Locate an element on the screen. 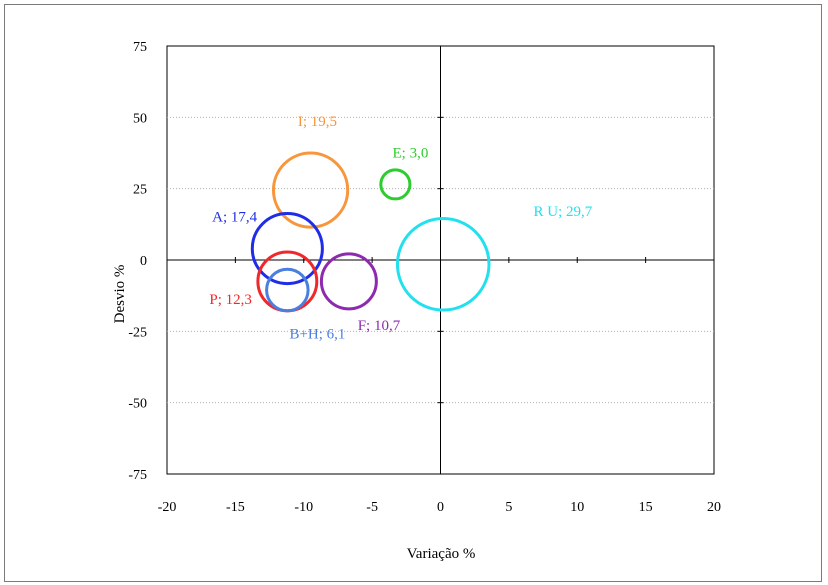  bubble-label: F; 10,7 is located at coordinates (379, 326).